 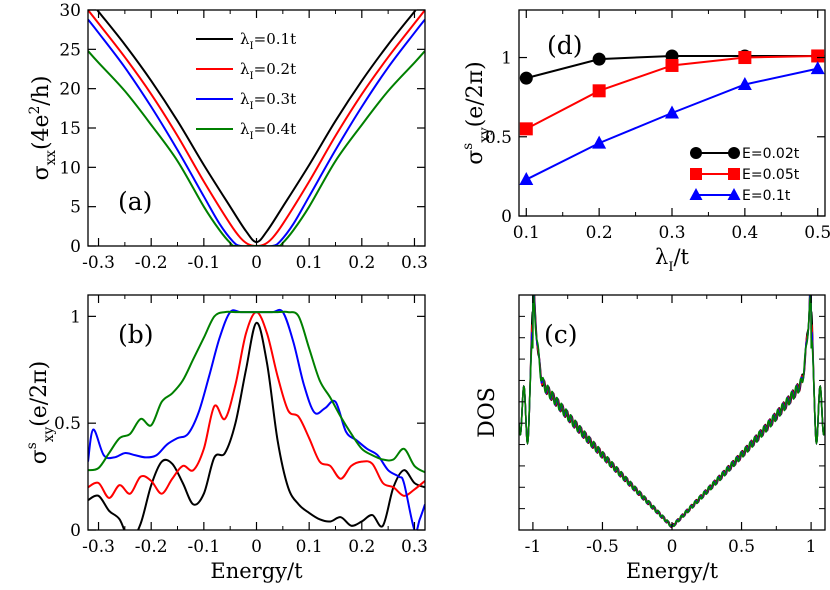 What do you see at coordinates (696, 174) in the screenshot?
I see `legend-marker-d-1-l` at bounding box center [696, 174].